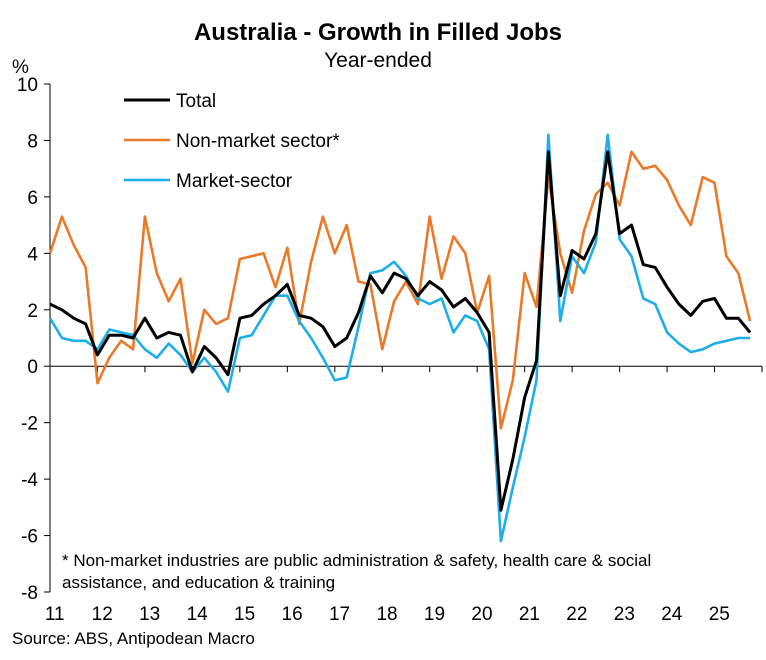 The image size is (766, 660). What do you see at coordinates (55, 614) in the screenshot?
I see `x-tick-label: 11` at bounding box center [55, 614].